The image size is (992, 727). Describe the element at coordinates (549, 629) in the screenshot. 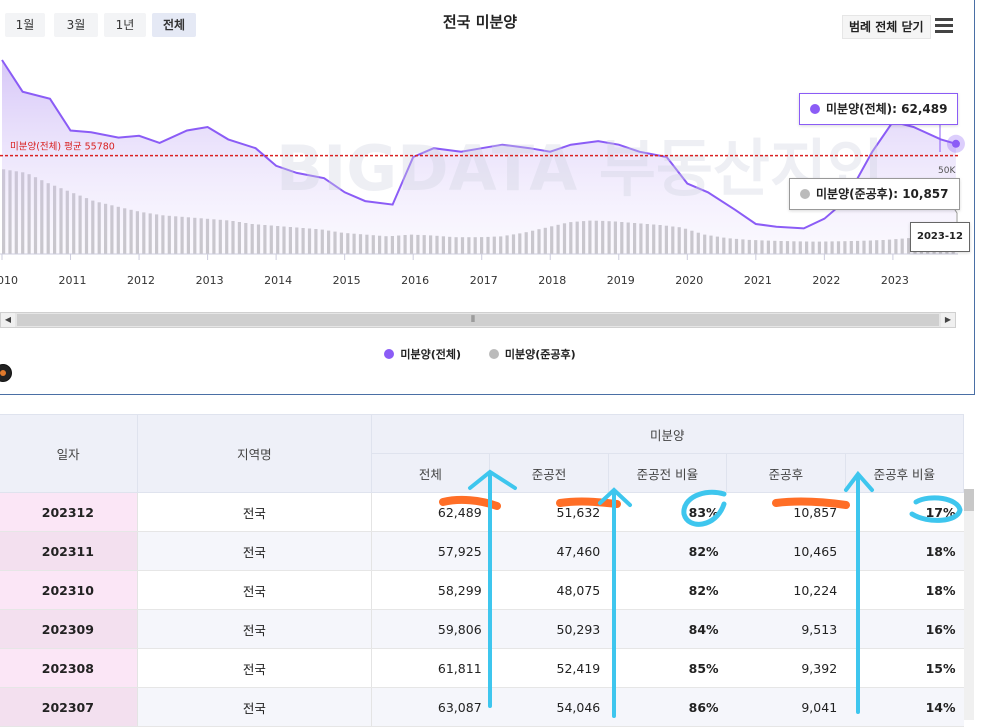

I see `table-cell: 50,293` at that location.